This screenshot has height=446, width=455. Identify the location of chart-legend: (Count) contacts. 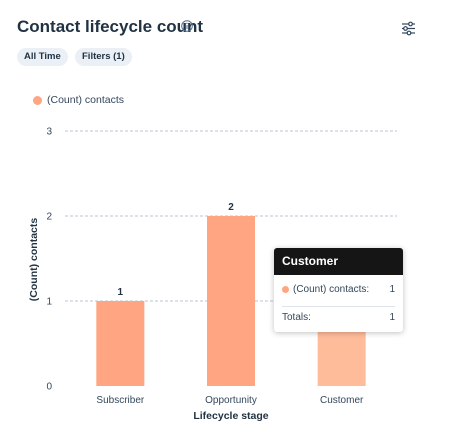
(78, 100).